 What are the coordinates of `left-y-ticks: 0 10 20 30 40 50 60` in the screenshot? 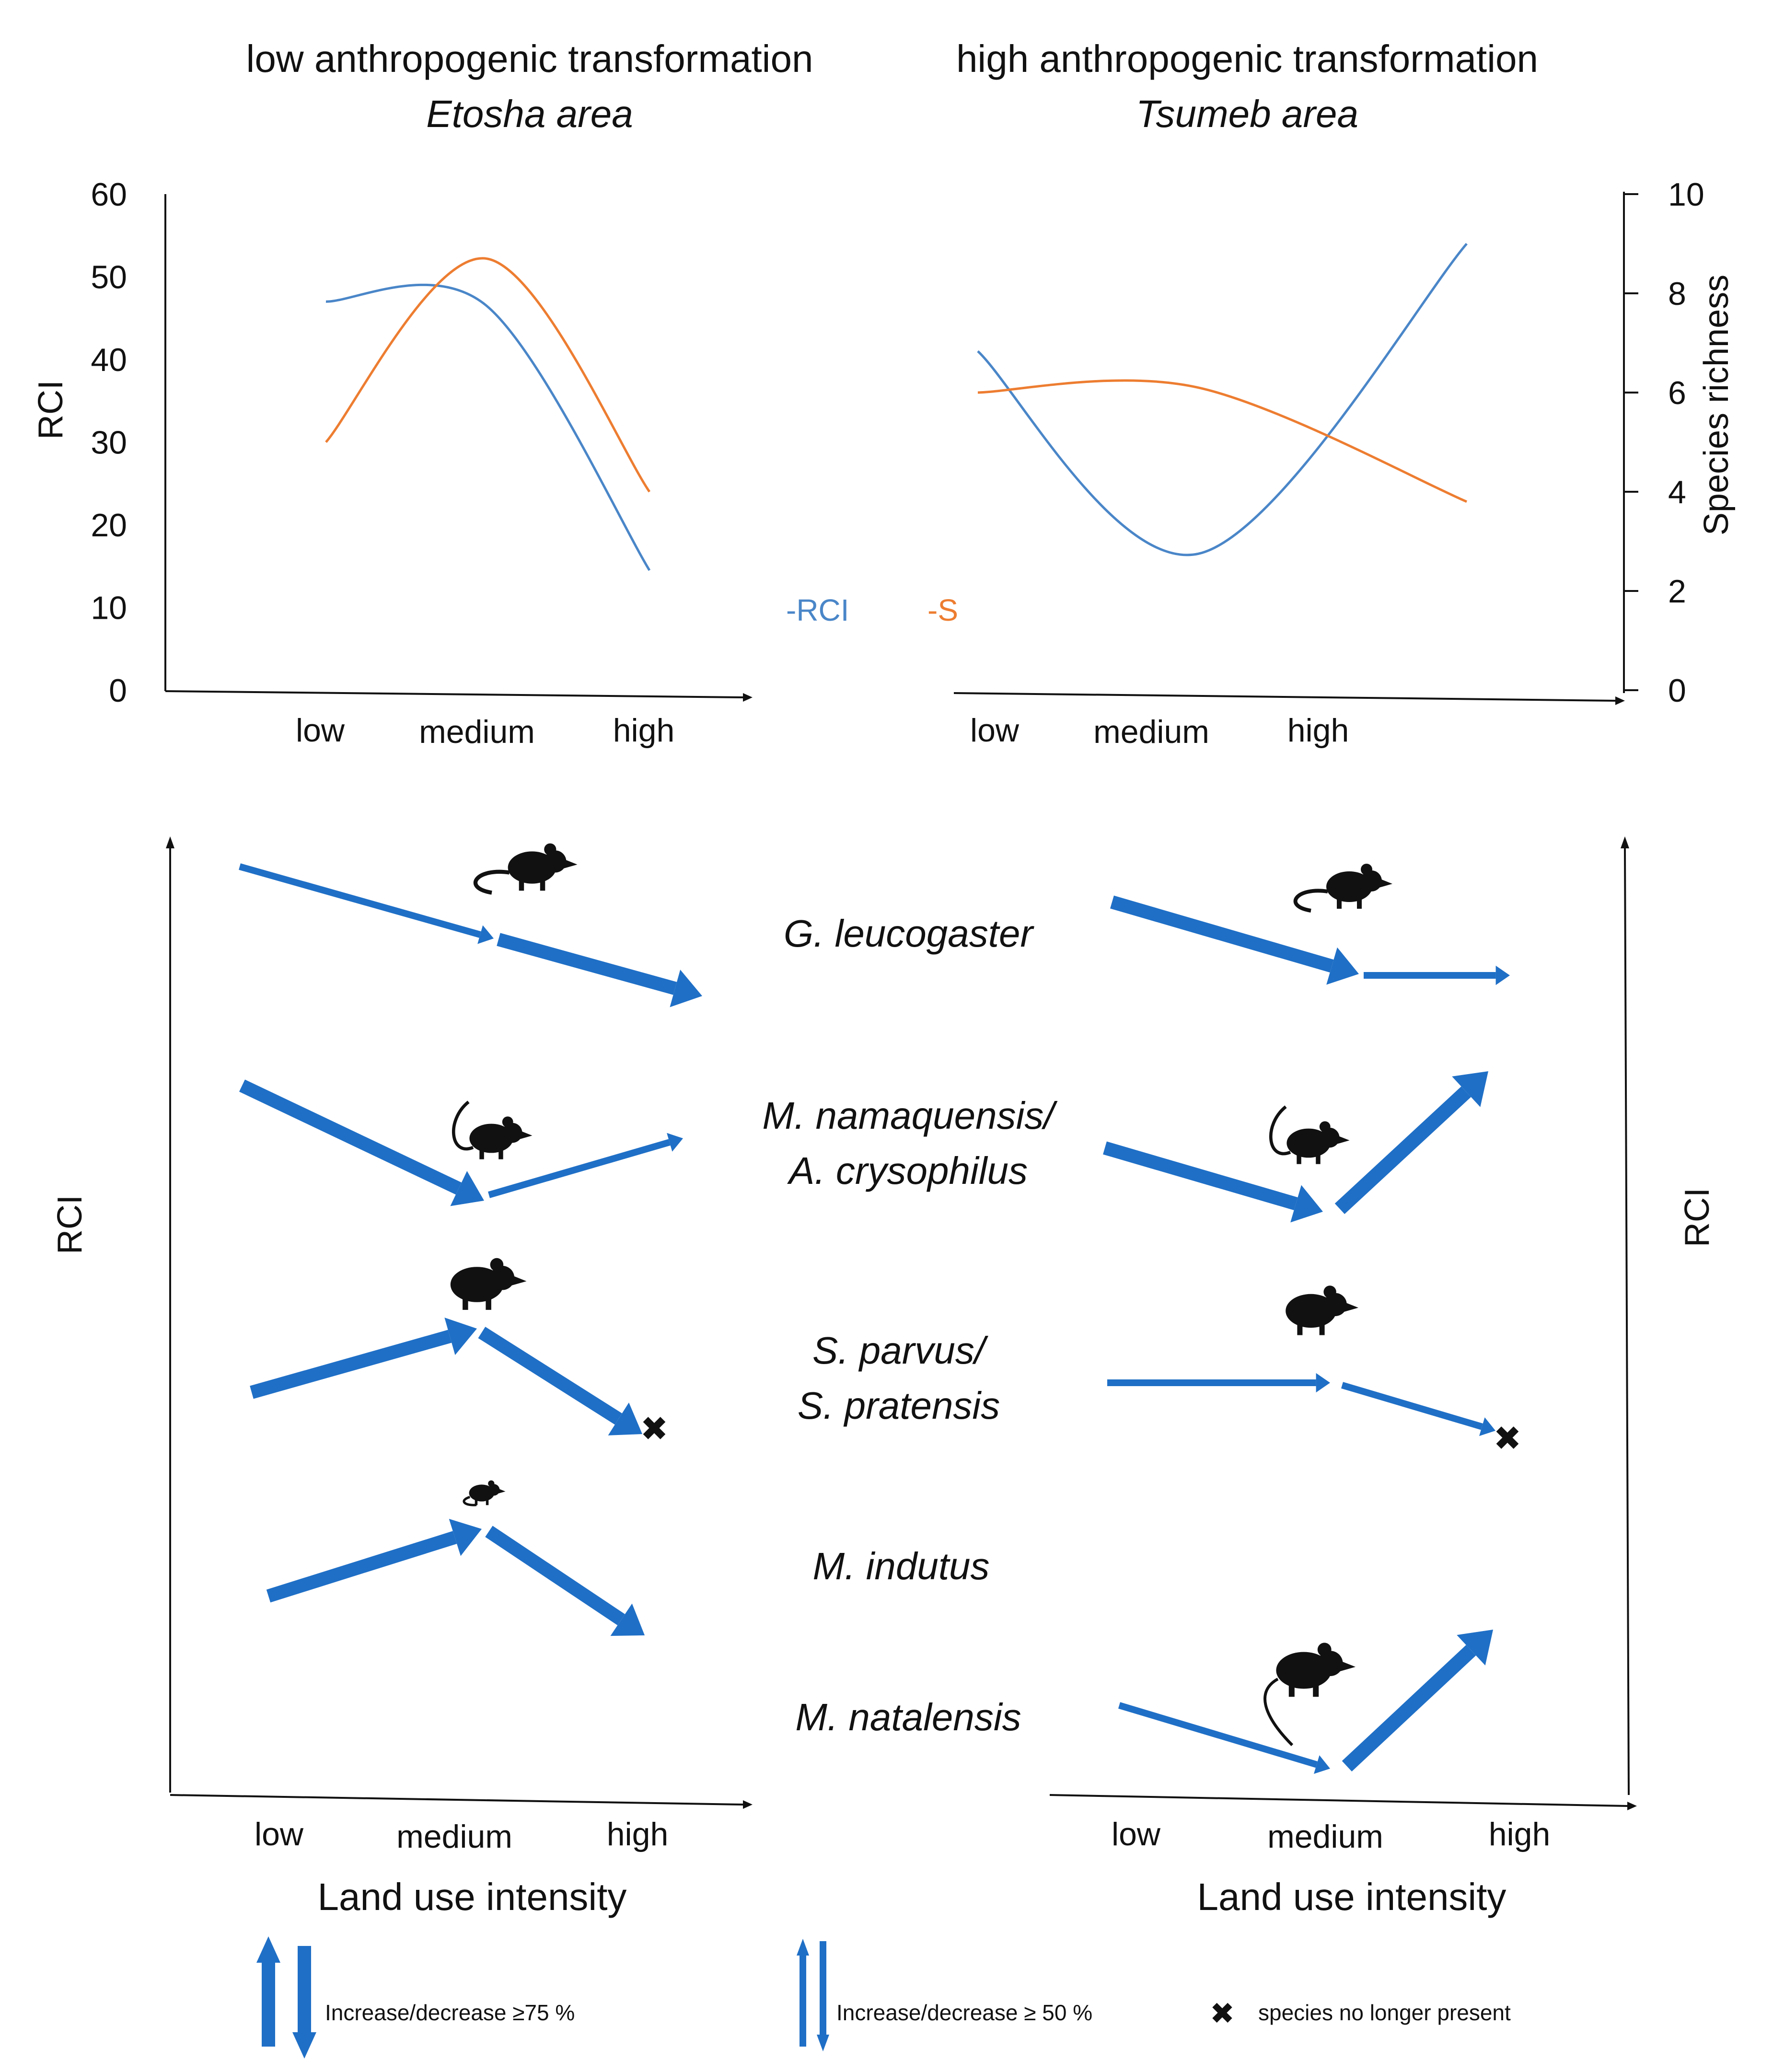 It's located at (109, 442).